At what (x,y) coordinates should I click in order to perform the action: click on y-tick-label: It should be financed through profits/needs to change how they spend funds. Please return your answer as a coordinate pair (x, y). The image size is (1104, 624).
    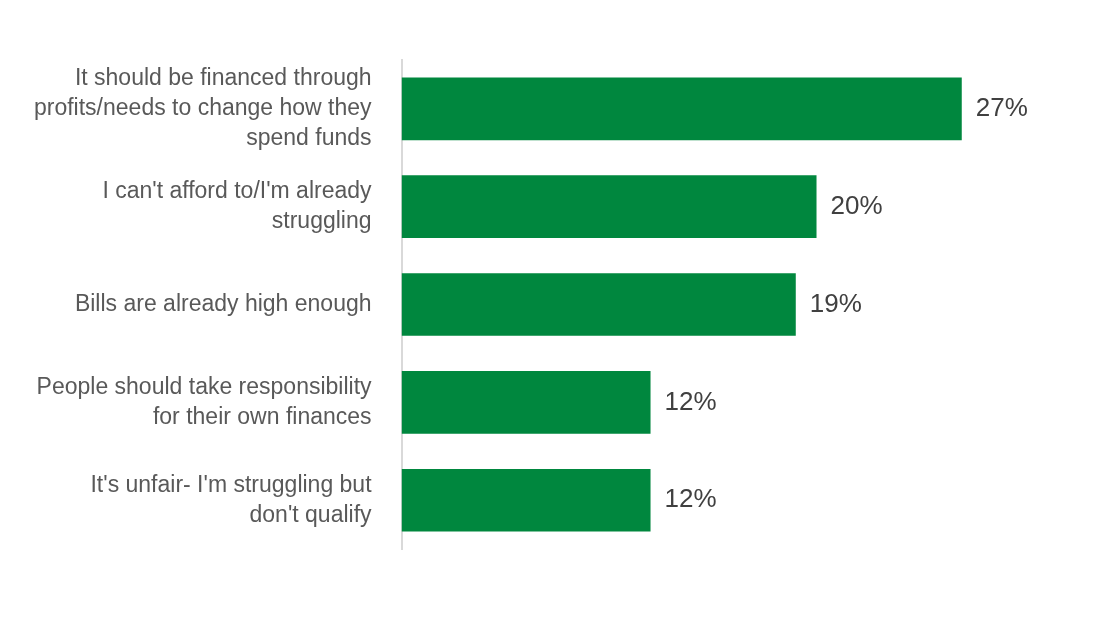
    Looking at the image, I should click on (203, 107).